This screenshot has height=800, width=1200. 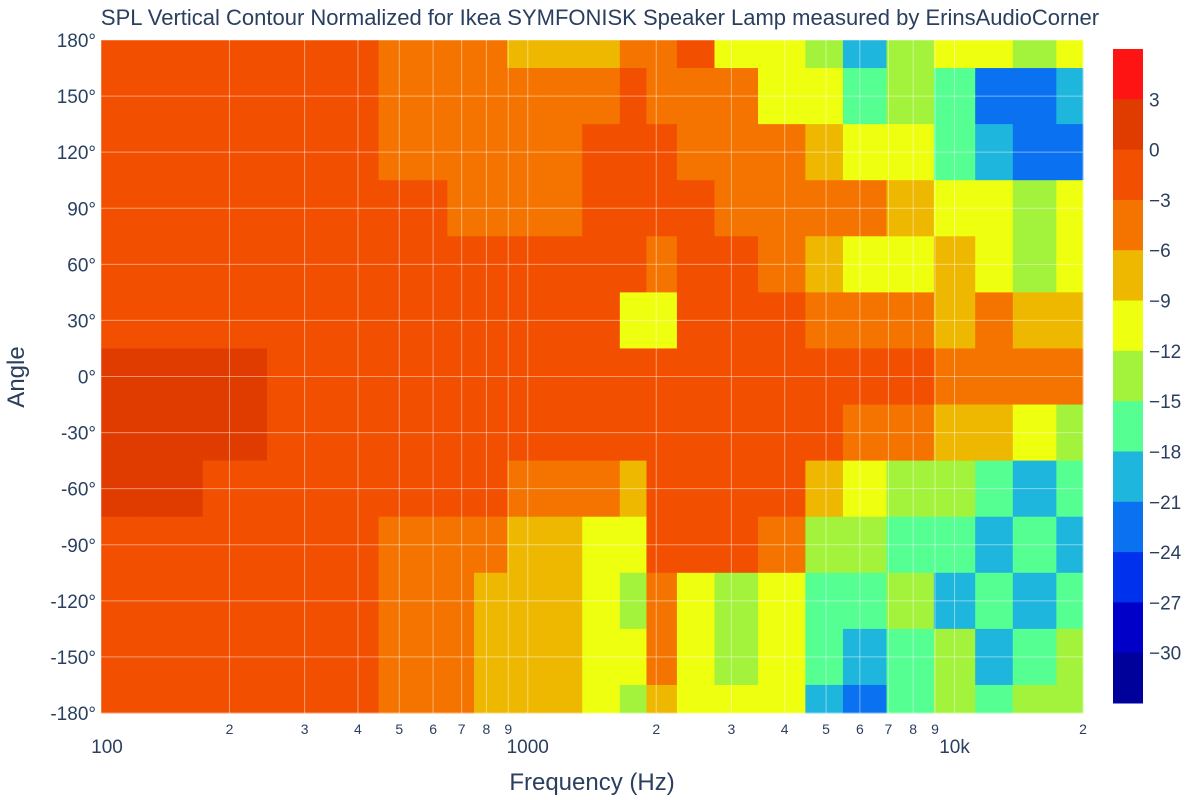 I want to click on y-tick-label: 30°, so click(x=81, y=321).